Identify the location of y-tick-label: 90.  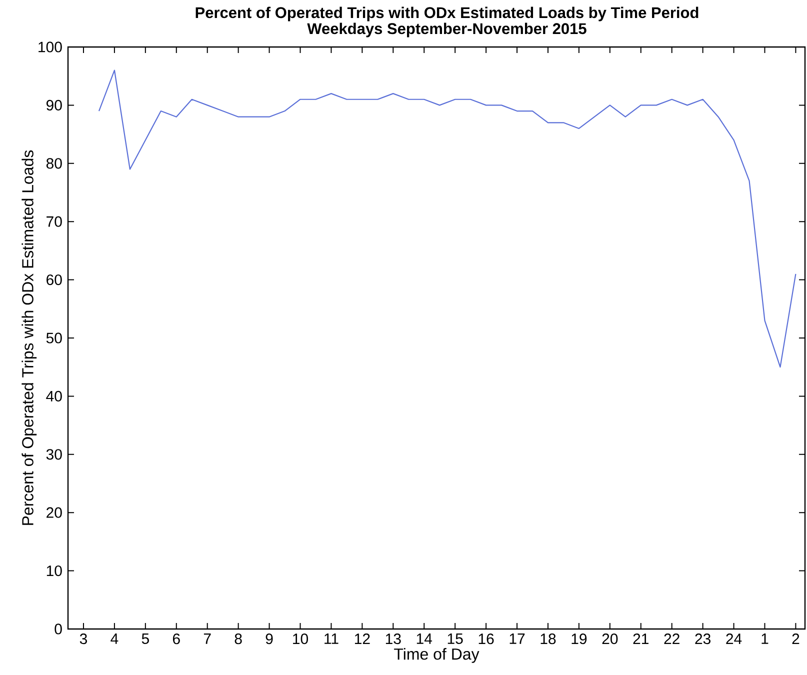
(54, 105).